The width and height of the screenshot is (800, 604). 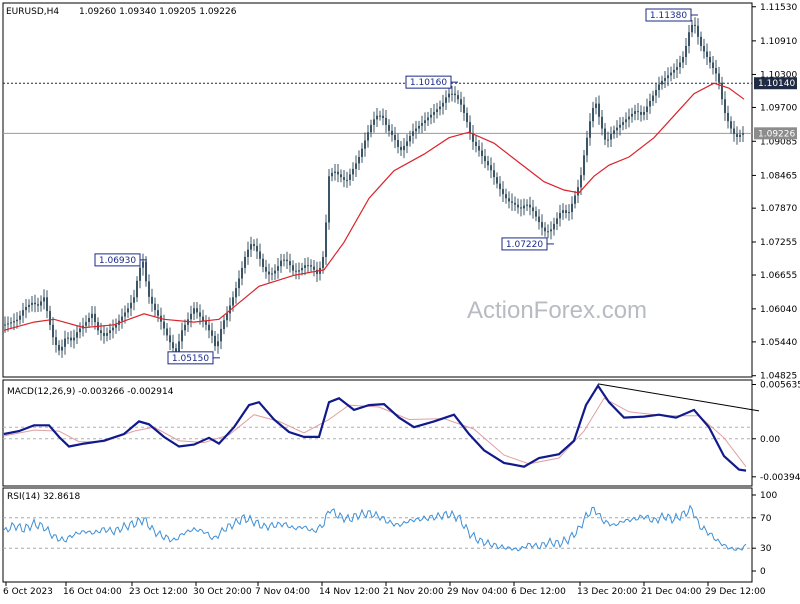 What do you see at coordinates (158, 12) in the screenshot?
I see `ohlc-values: 1.09260 1.09340 1.09205 1.09226` at bounding box center [158, 12].